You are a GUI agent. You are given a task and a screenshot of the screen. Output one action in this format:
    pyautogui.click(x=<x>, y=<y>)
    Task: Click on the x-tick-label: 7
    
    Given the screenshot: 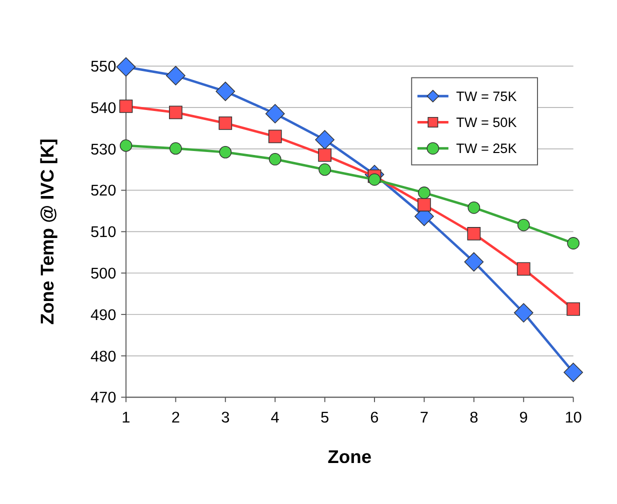 What is the action you would take?
    pyautogui.click(x=424, y=417)
    